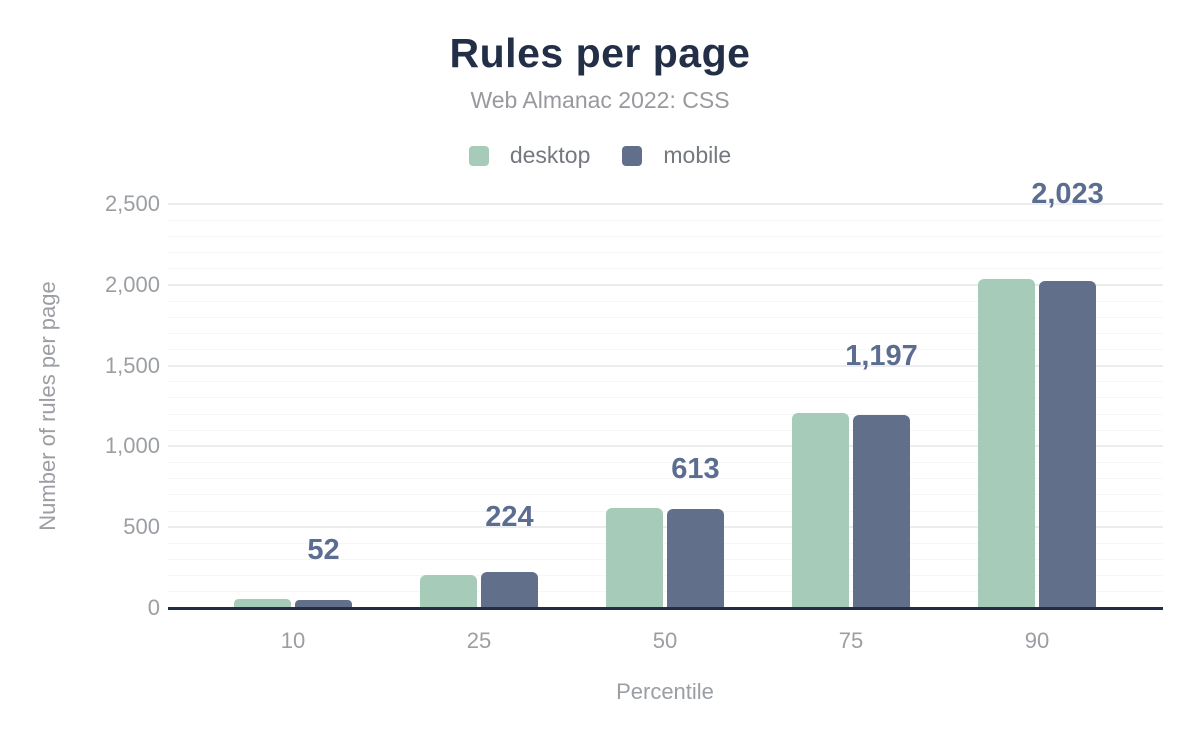 The height and width of the screenshot is (742, 1200). I want to click on y-tick-label: 0, so click(153, 607).